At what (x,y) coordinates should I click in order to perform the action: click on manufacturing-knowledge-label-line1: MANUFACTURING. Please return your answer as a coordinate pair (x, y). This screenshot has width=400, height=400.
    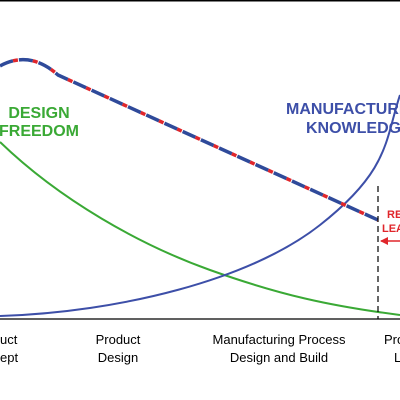
    Looking at the image, I should click on (343, 109).